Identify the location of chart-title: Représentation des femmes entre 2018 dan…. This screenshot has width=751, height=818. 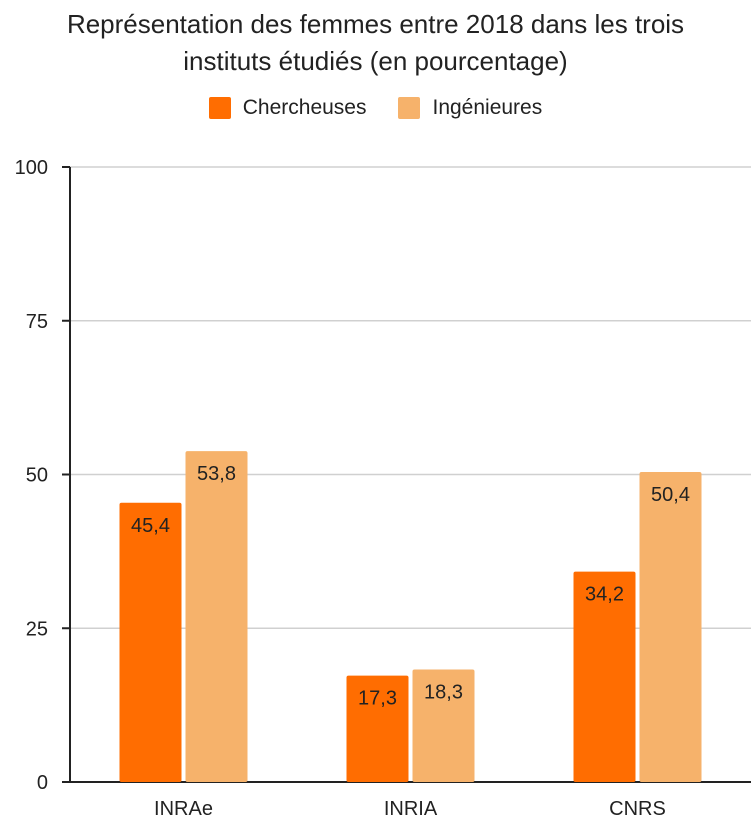
(375, 43).